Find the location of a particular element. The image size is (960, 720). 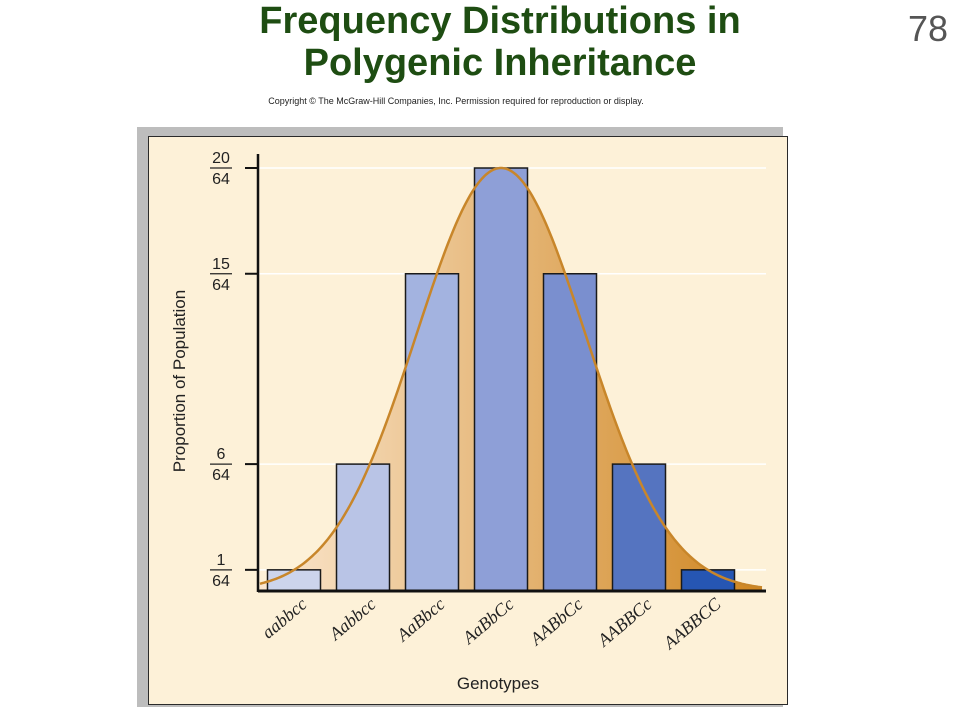

bar-AABBCc is located at coordinates (639, 527).